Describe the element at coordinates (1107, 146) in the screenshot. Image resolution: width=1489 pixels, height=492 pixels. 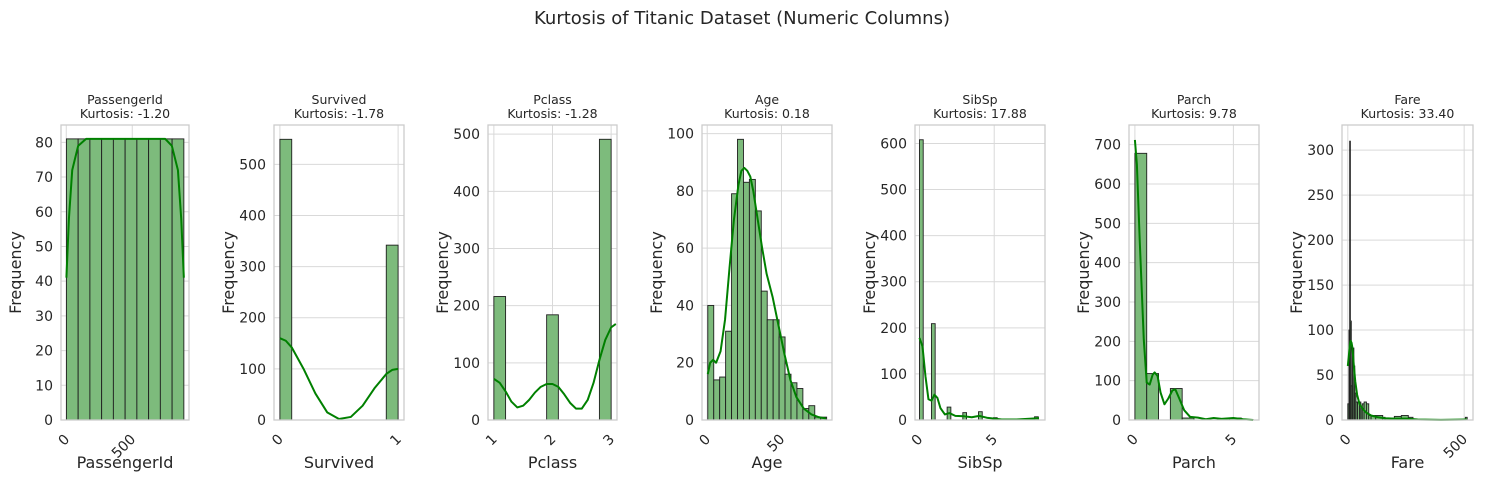
I see `y-tick-label: 700` at that location.